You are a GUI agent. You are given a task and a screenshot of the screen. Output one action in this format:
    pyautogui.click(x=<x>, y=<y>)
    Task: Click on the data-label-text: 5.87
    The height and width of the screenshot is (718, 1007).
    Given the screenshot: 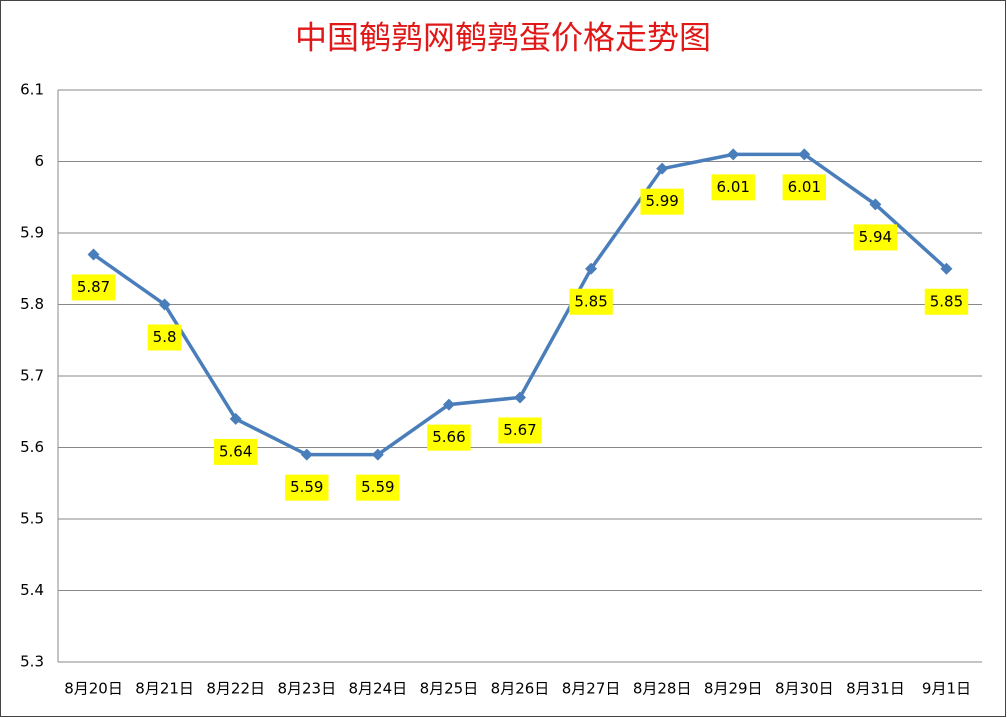 What is the action you would take?
    pyautogui.click(x=93, y=287)
    